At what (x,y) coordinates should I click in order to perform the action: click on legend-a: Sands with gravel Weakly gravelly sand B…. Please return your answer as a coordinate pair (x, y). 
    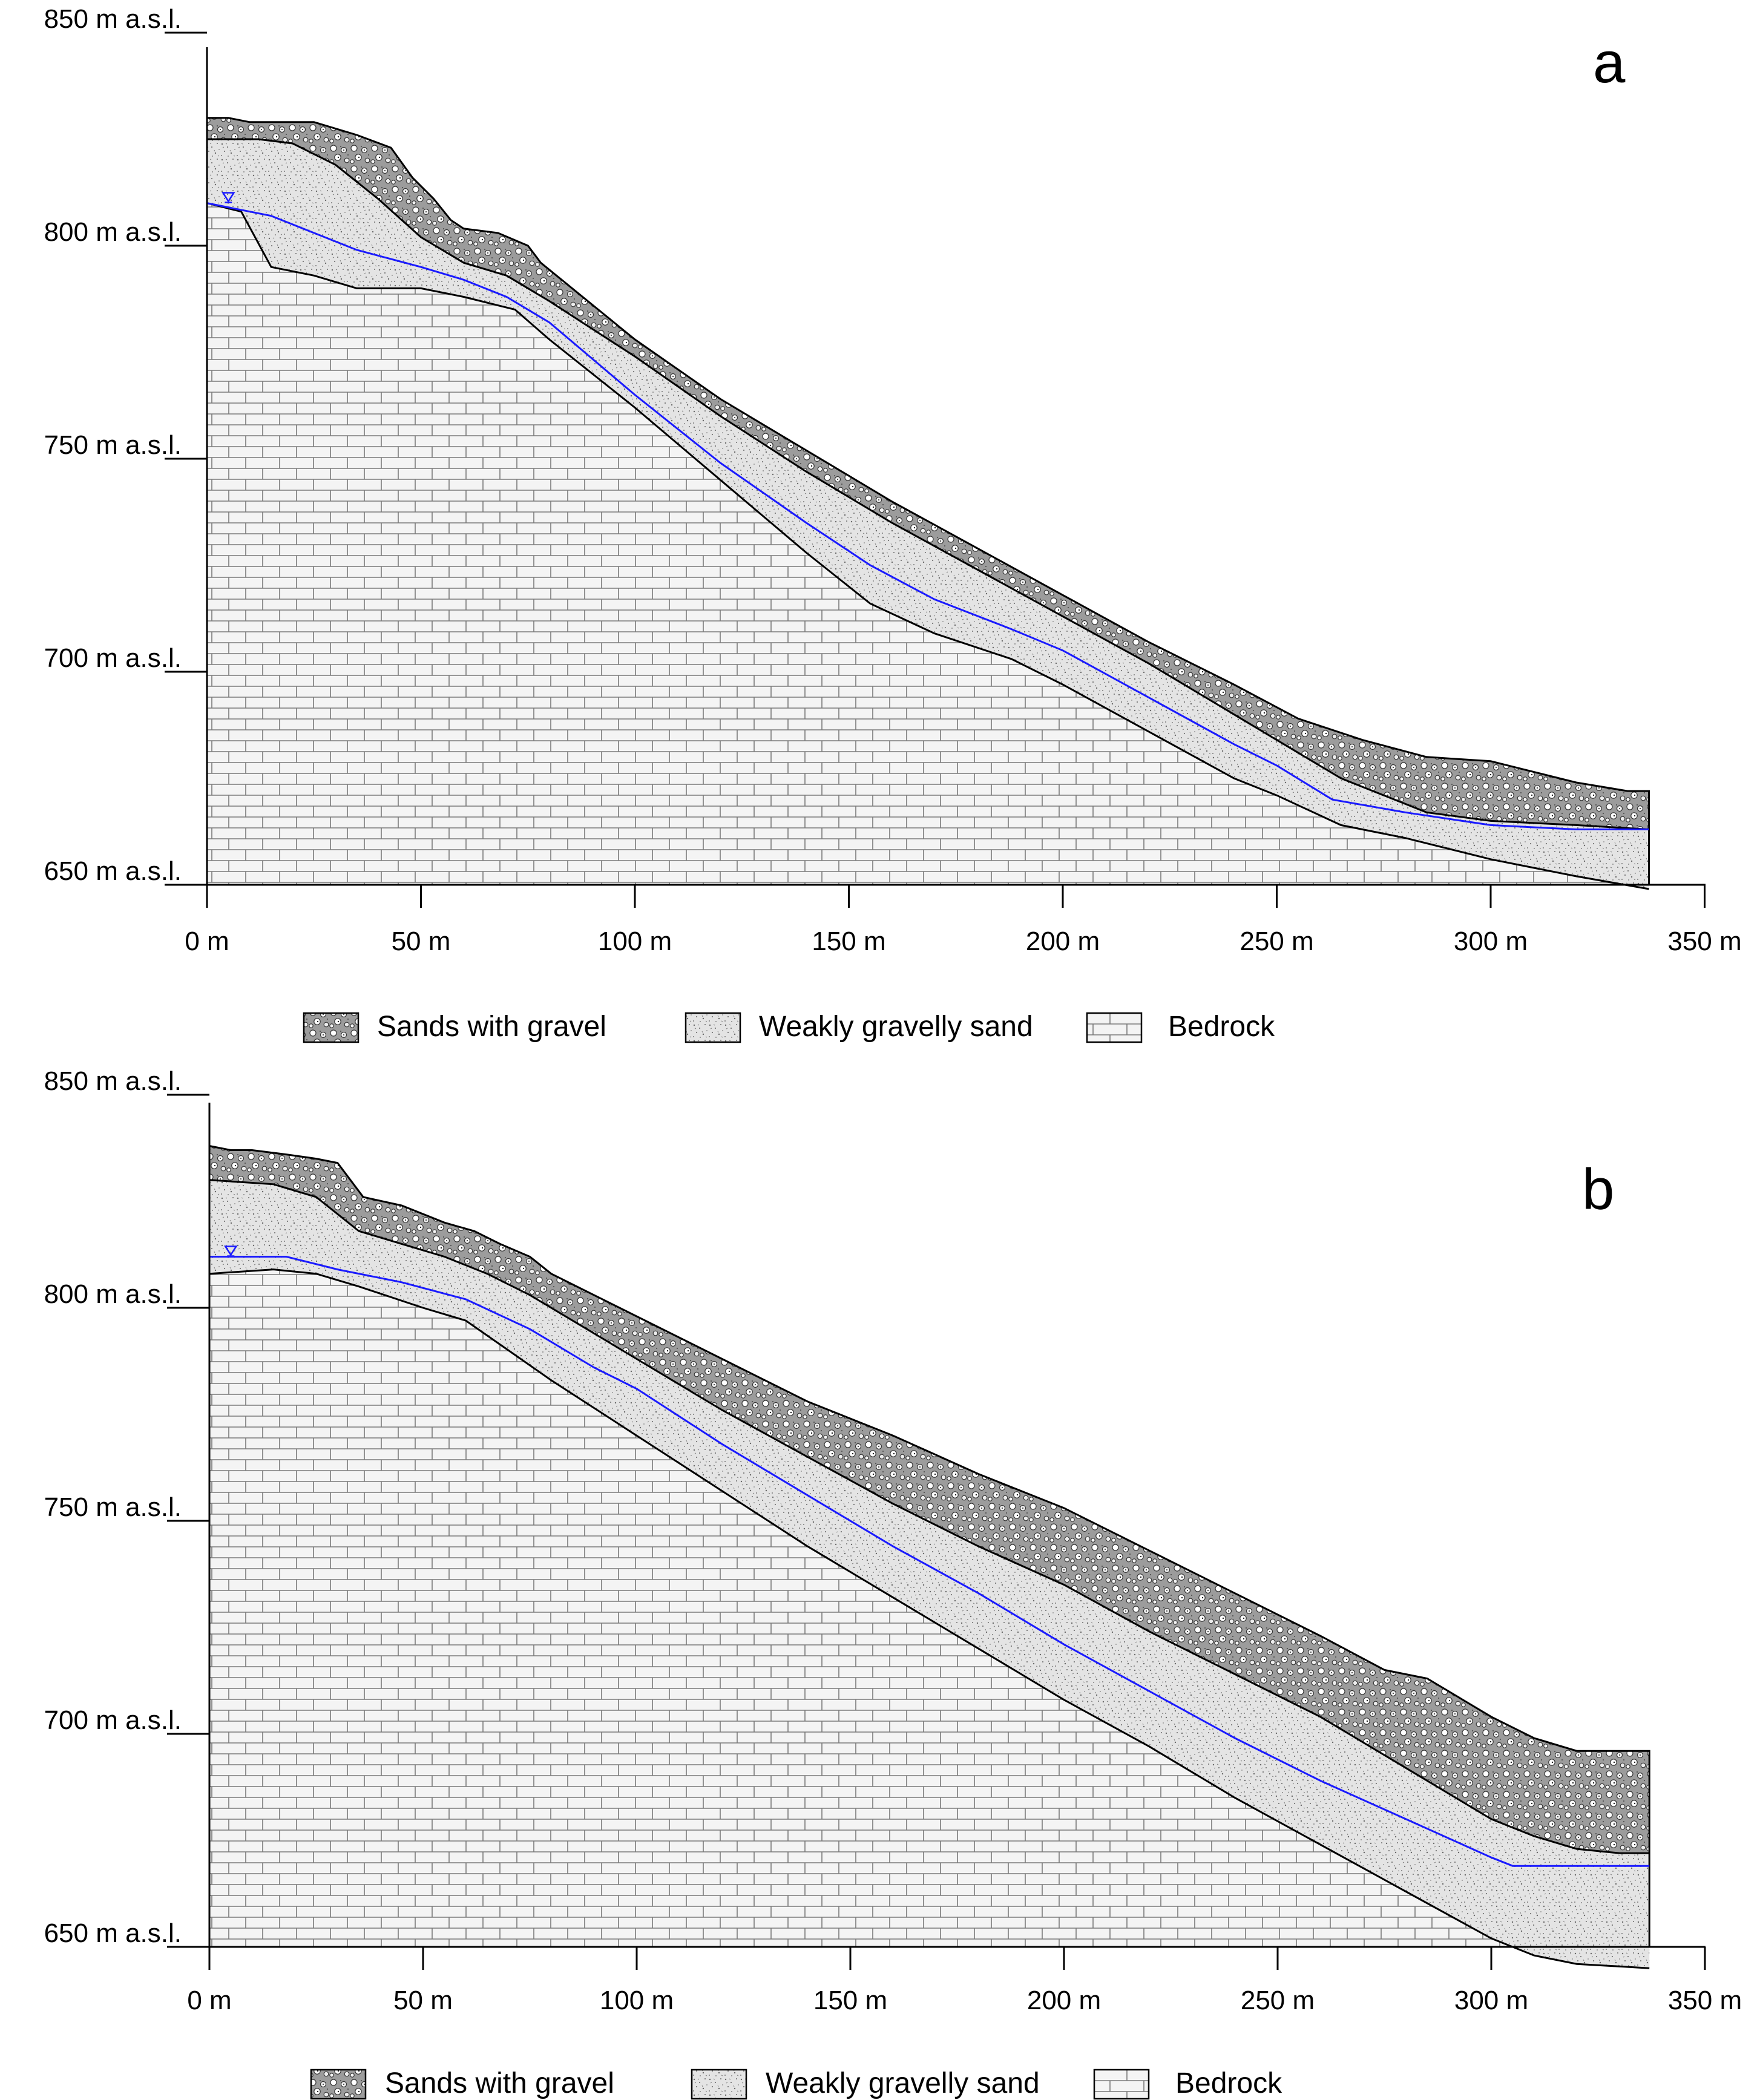
    Looking at the image, I should click on (789, 1027).